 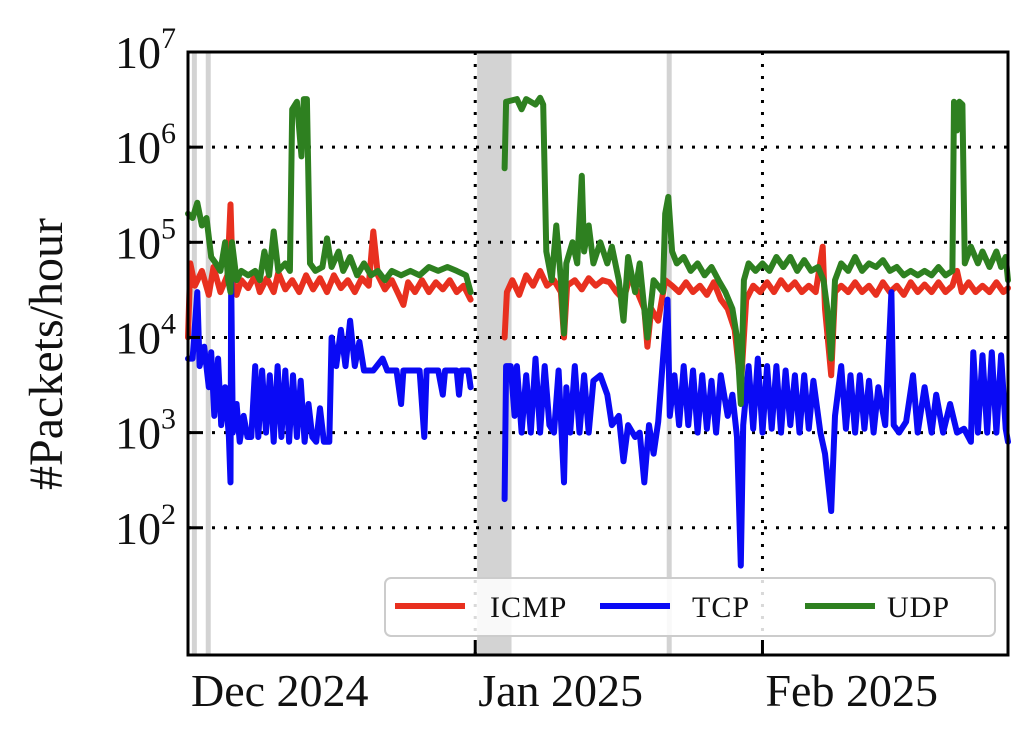 What do you see at coordinates (918, 607) in the screenshot?
I see `legend-label-udp: UDP` at bounding box center [918, 607].